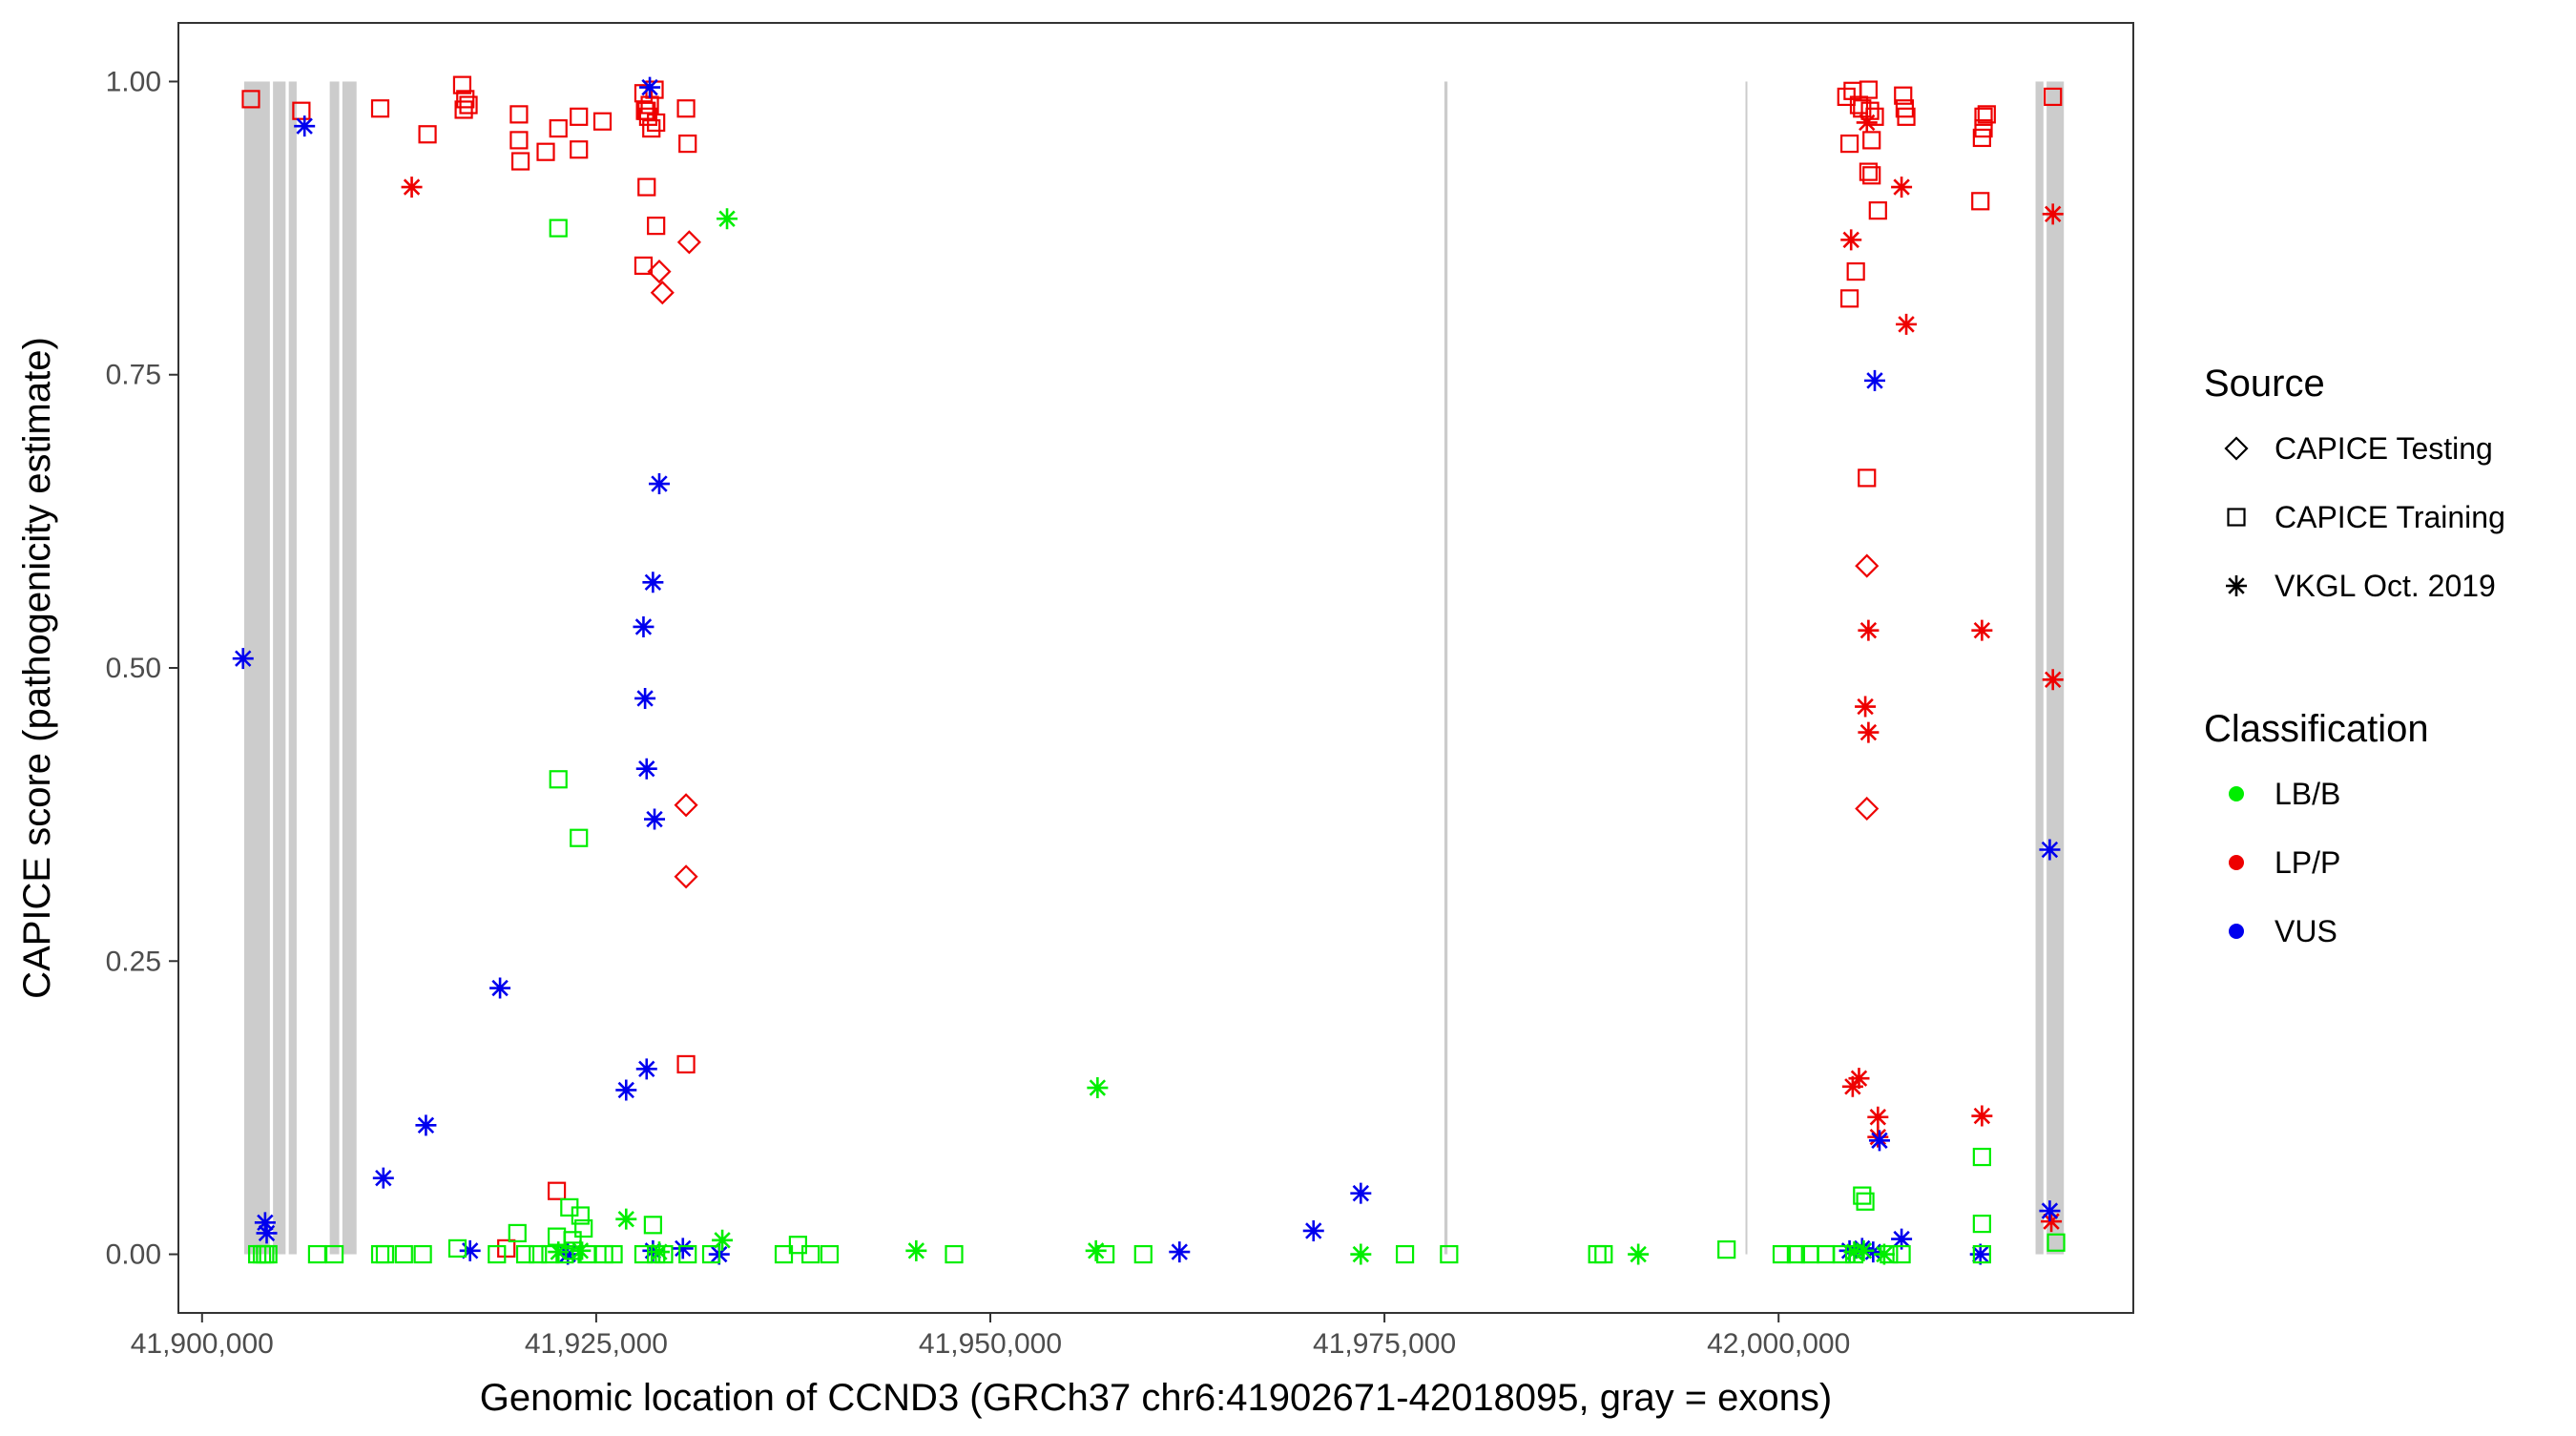  What do you see at coordinates (133, 668) in the screenshot?
I see `y-tick-label: 0.50` at bounding box center [133, 668].